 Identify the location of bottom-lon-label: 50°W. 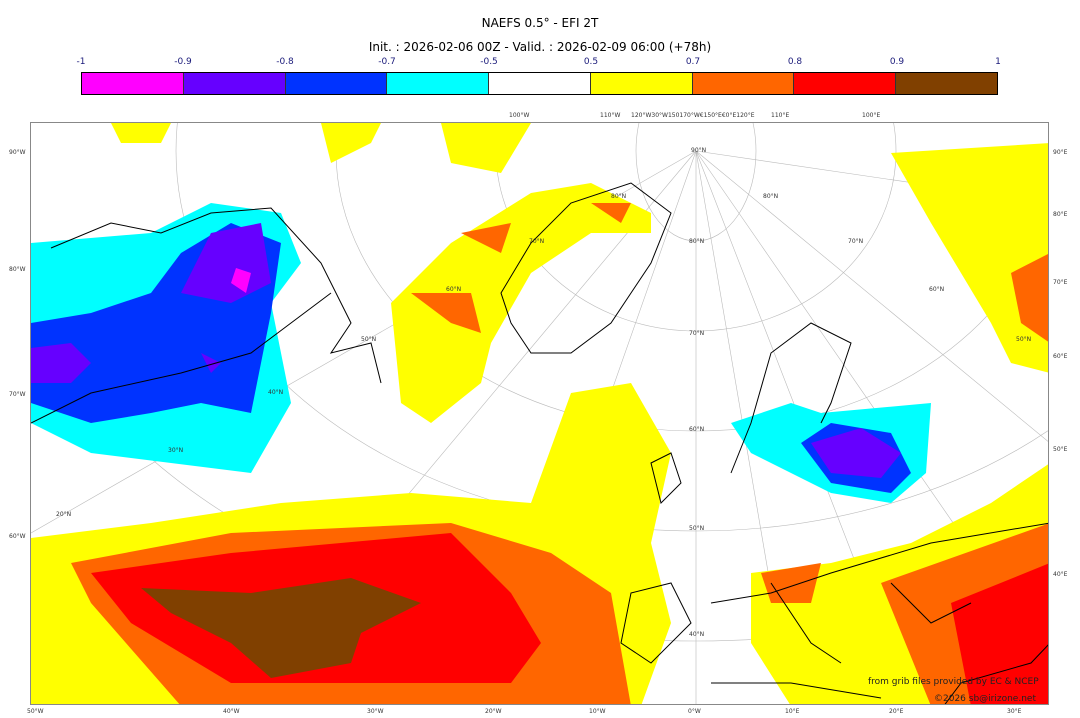
(35, 711).